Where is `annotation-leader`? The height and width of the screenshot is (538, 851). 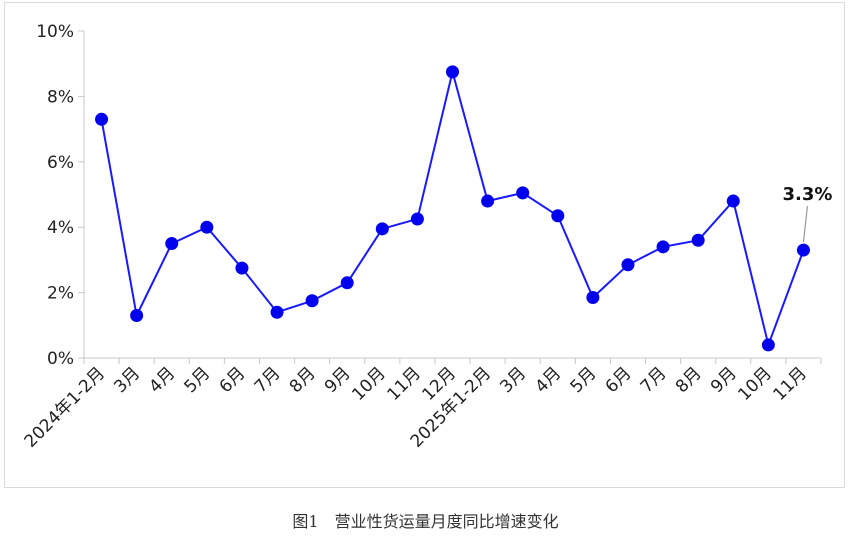
annotation-leader is located at coordinates (805, 224).